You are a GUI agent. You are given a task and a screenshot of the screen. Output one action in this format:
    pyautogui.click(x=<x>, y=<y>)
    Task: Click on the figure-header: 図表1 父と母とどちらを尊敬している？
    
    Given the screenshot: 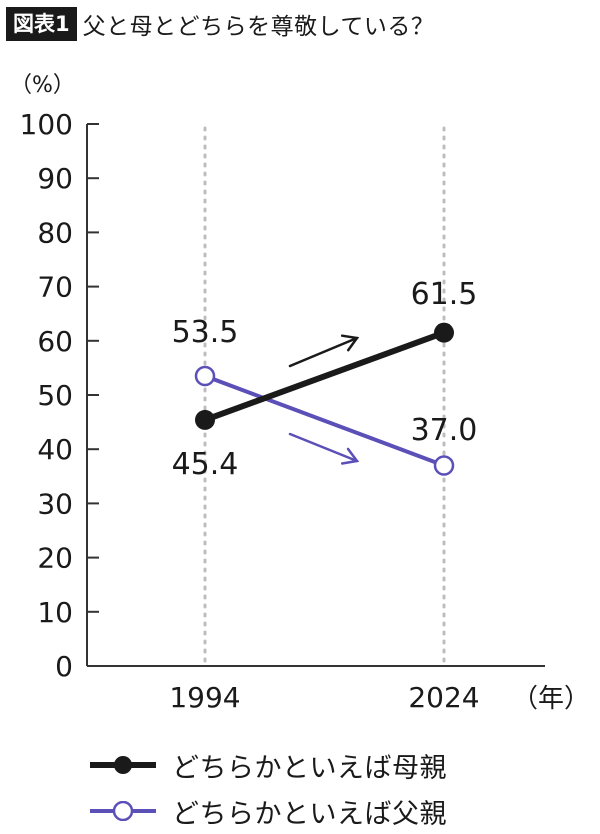 What is the action you would take?
    pyautogui.click(x=220, y=24)
    